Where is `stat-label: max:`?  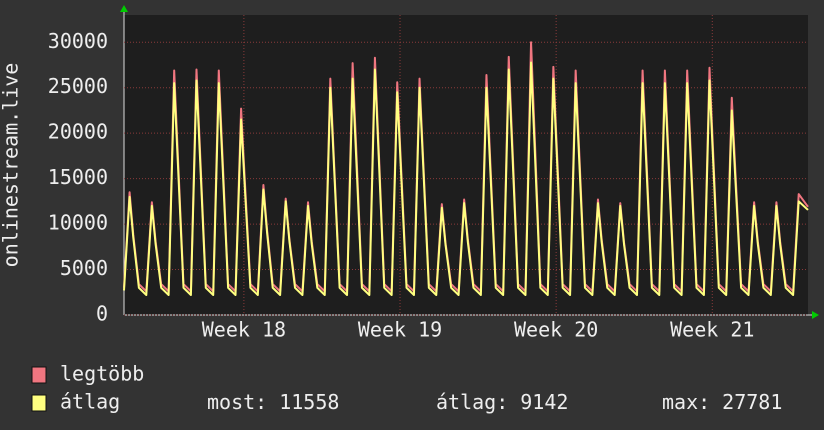
stat-label: max: is located at coordinates (686, 402).